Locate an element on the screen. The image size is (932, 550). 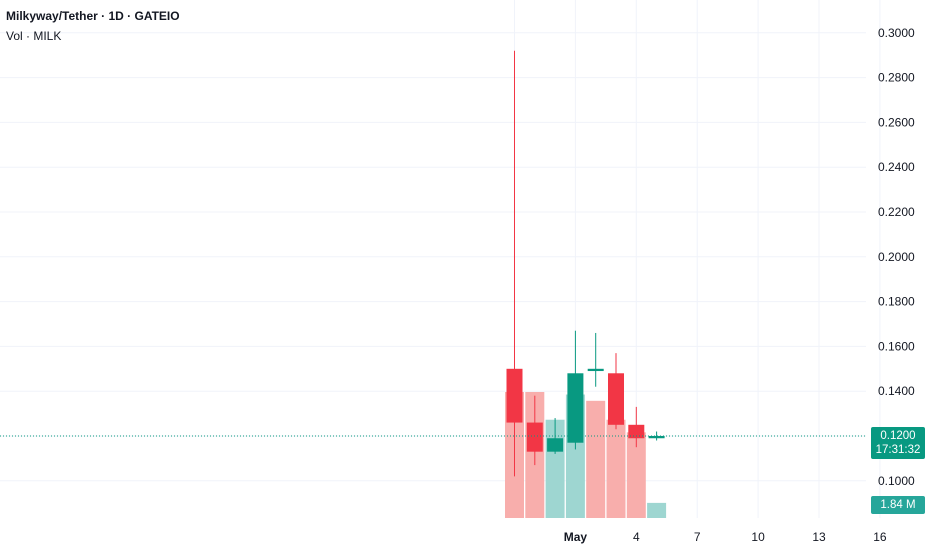
last-price-tag: 0.1200 17:31:32 is located at coordinates (898, 443).